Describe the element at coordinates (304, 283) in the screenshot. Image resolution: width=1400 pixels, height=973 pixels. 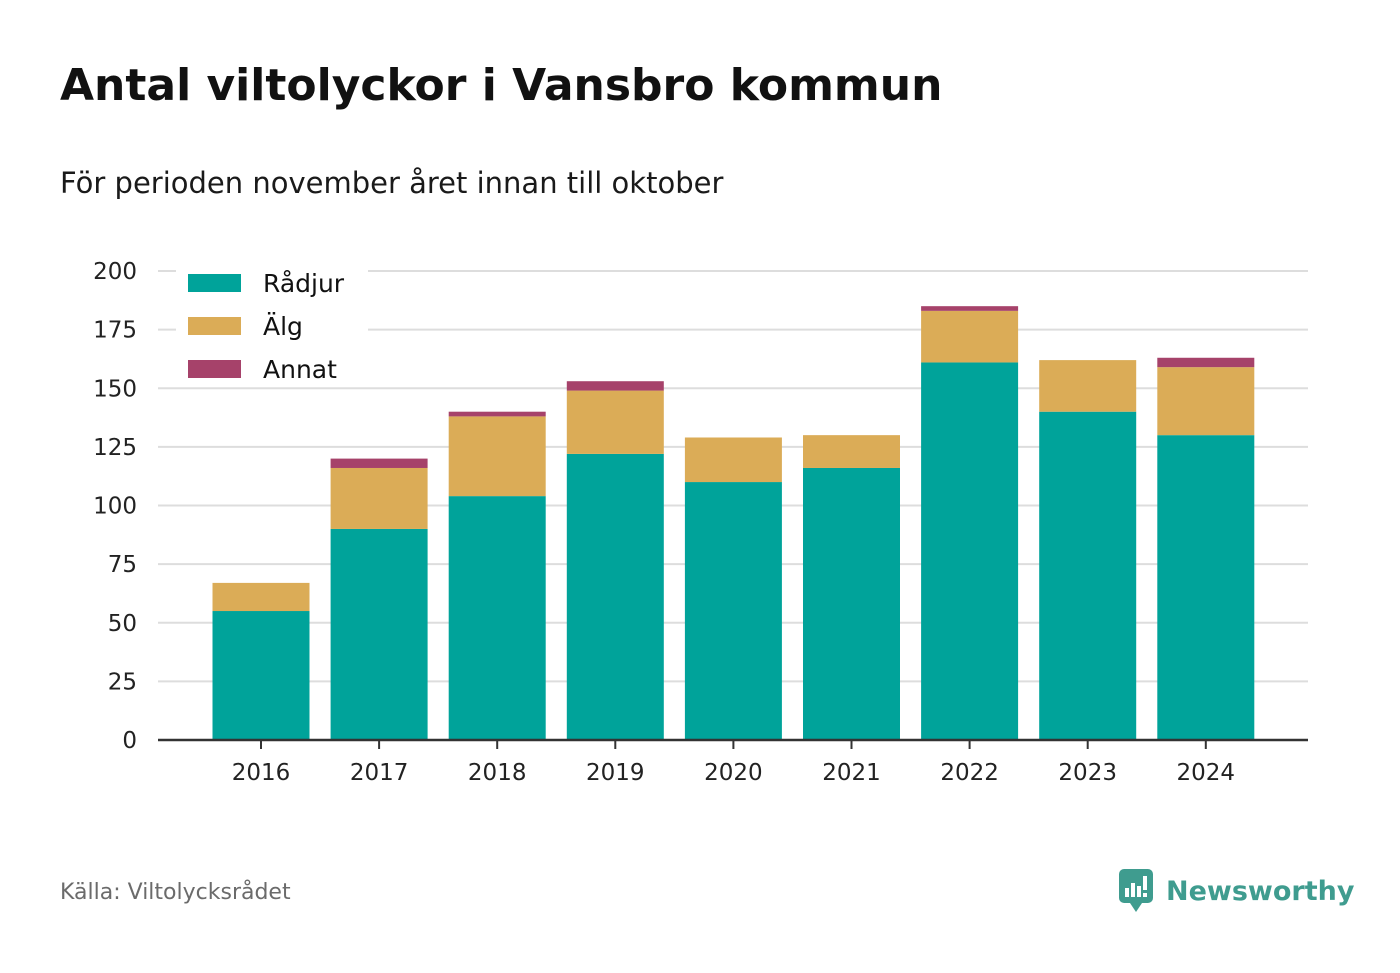
I see `legend-label-0: Rådjur` at that location.